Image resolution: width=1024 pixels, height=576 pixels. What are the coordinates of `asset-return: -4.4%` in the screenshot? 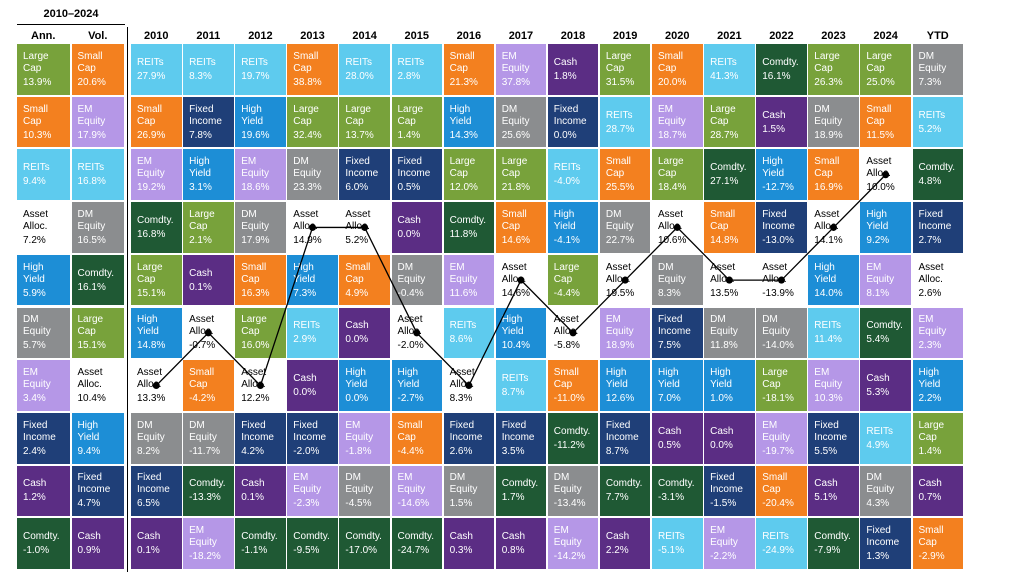 It's located at (566, 293).